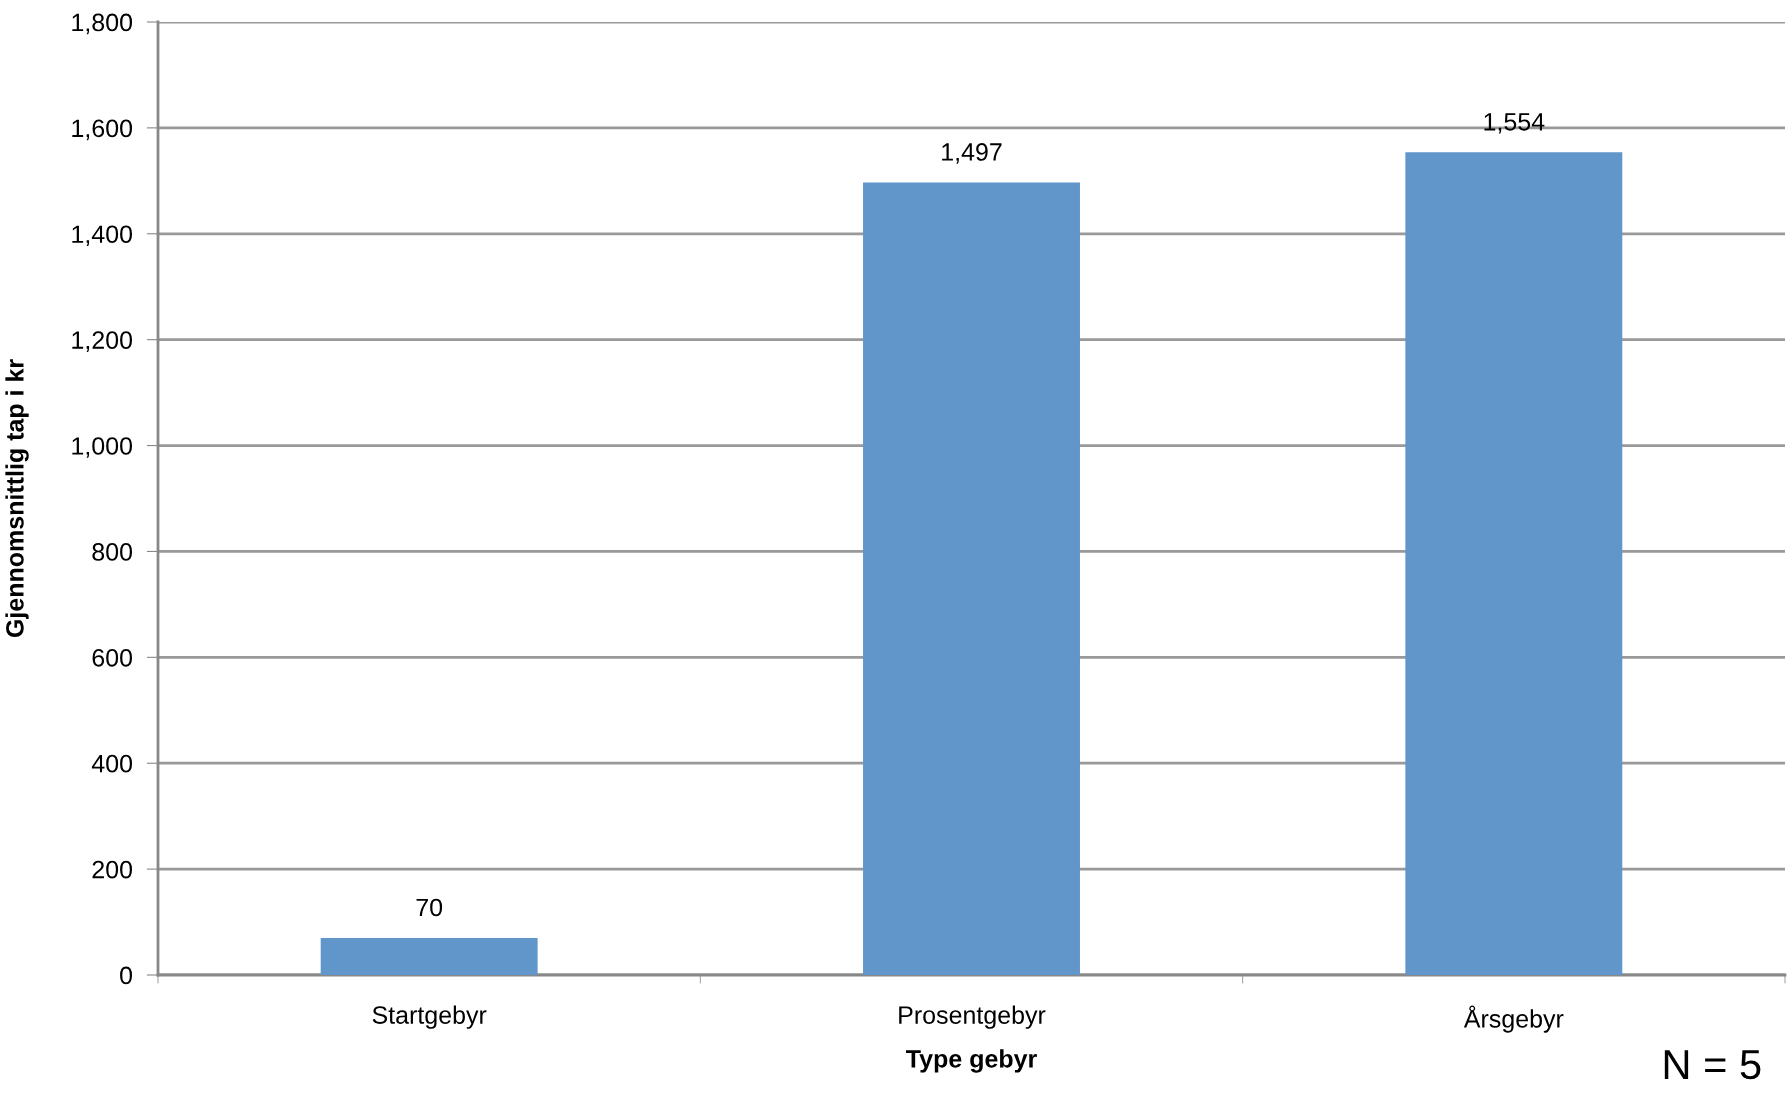 This screenshot has width=1789, height=1093. I want to click on y-tick-label: 1,000, so click(102, 447).